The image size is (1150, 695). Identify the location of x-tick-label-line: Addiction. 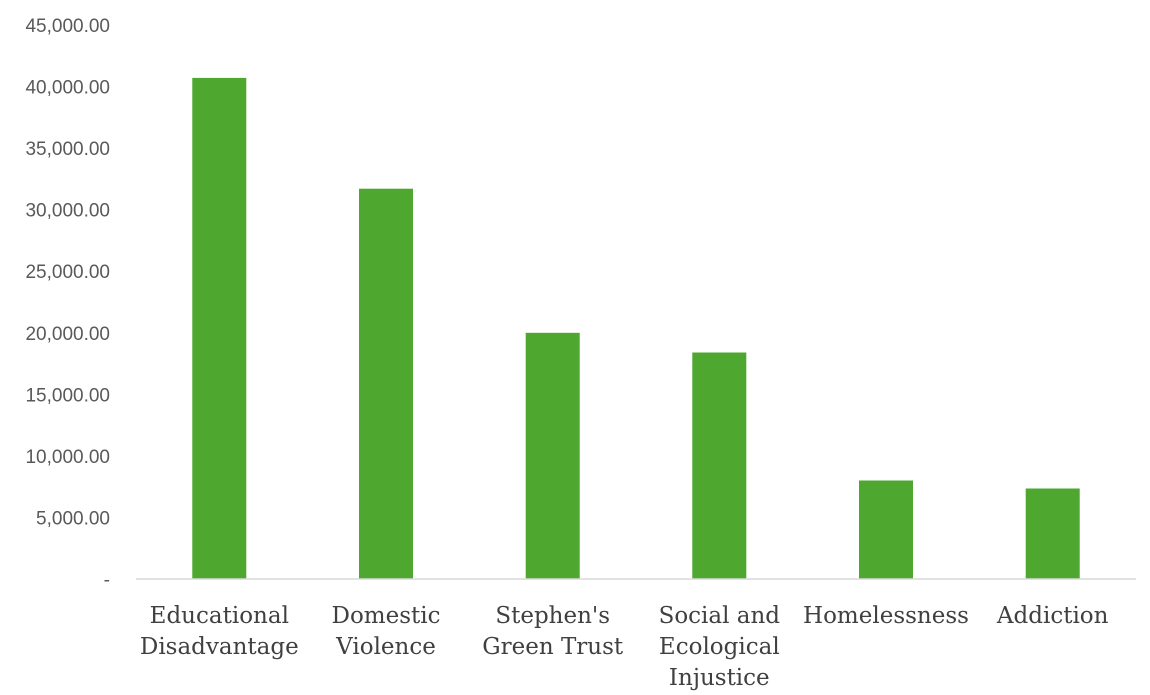
(1052, 616).